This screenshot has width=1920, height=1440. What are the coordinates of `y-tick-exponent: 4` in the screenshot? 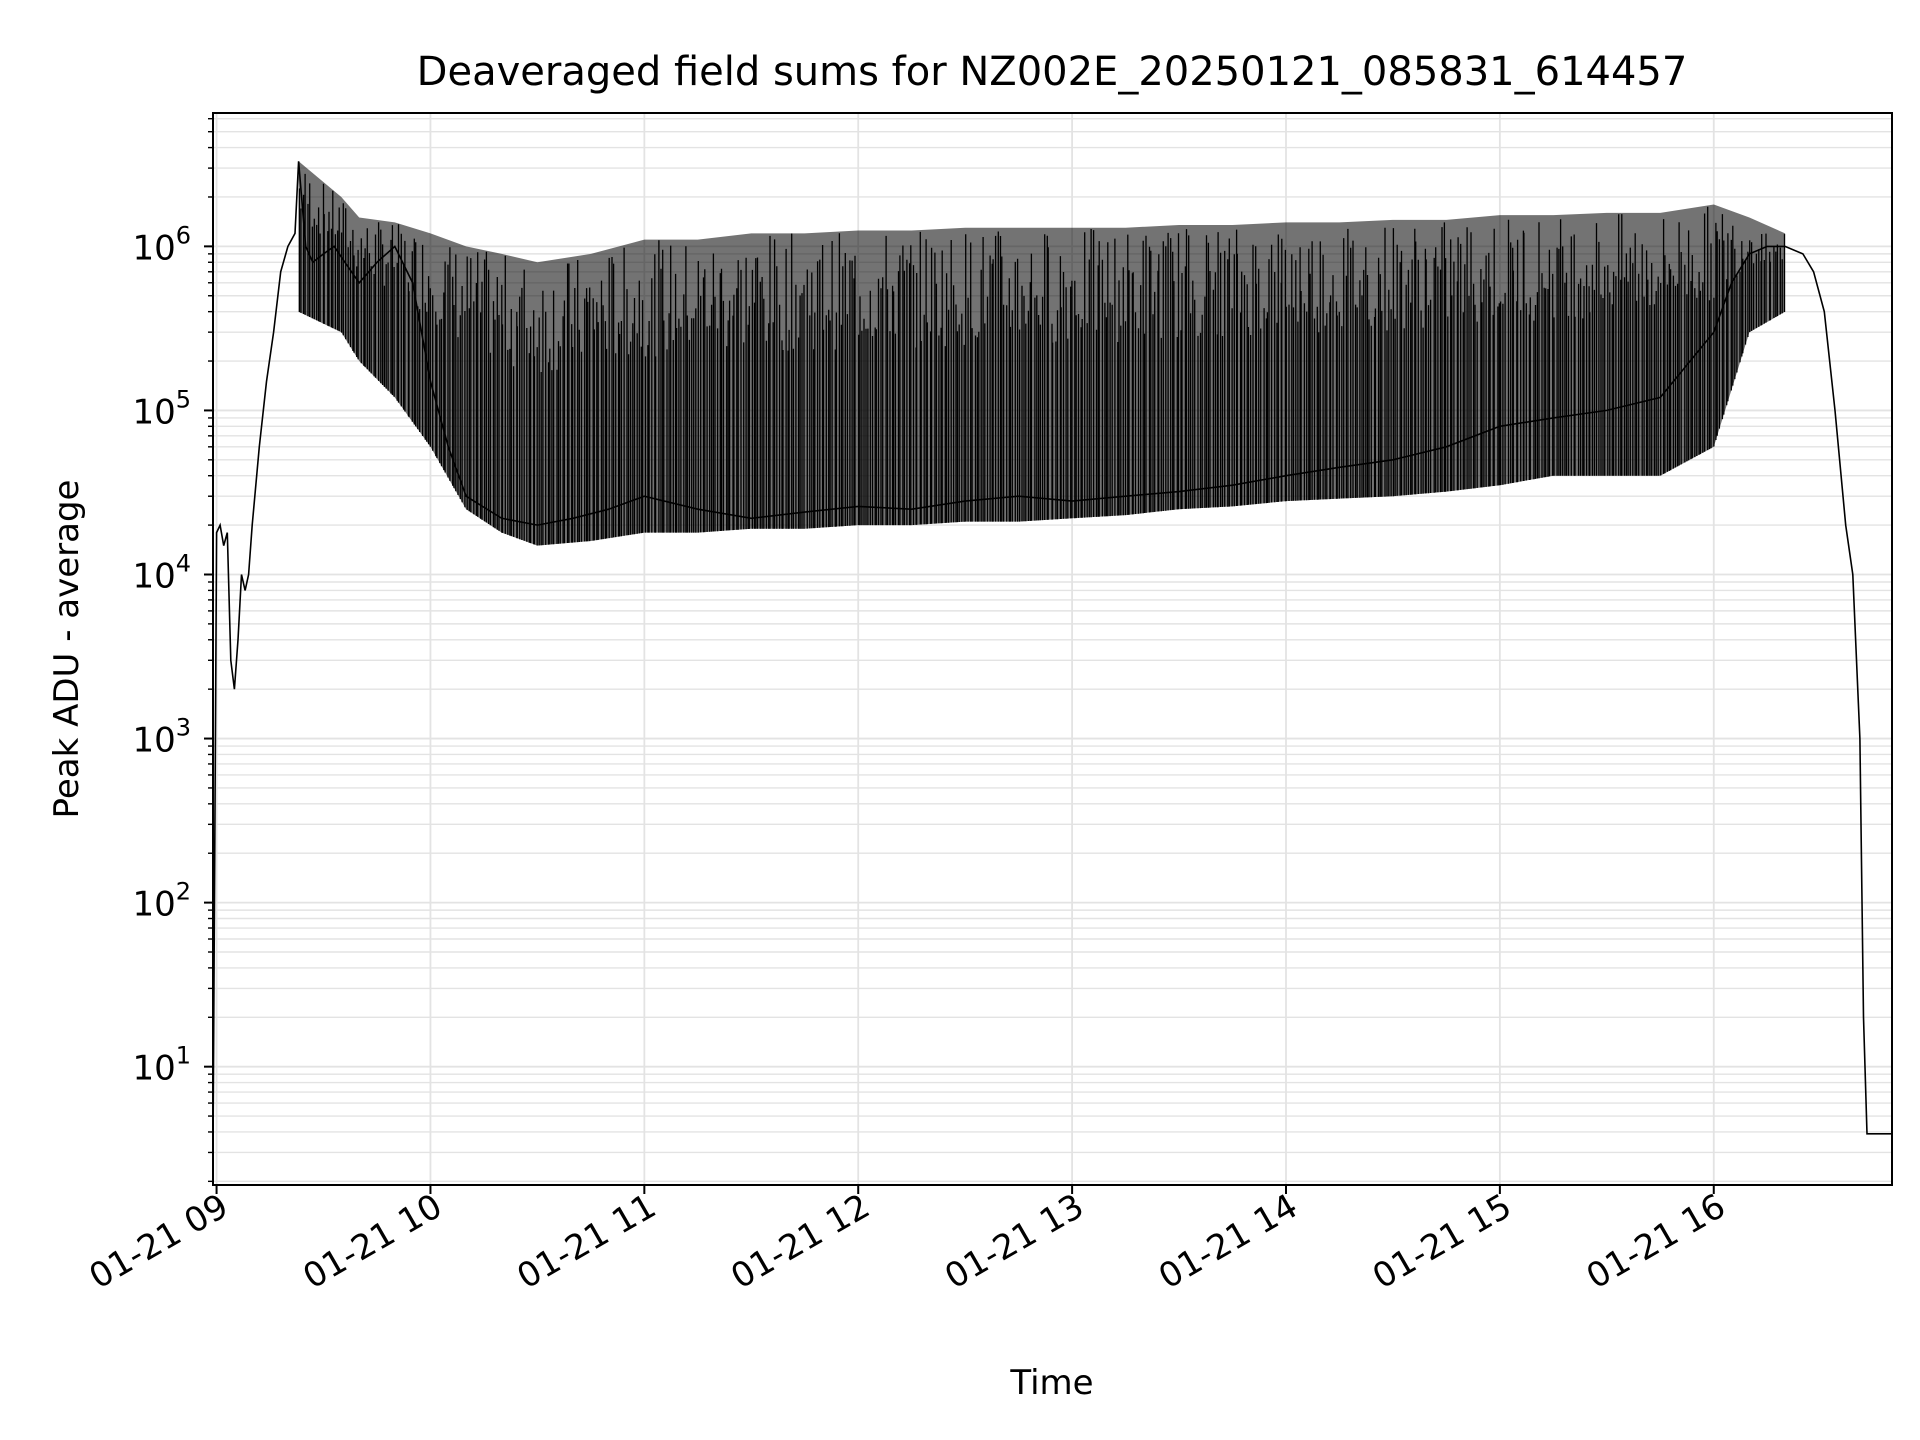 It's located at (183, 563).